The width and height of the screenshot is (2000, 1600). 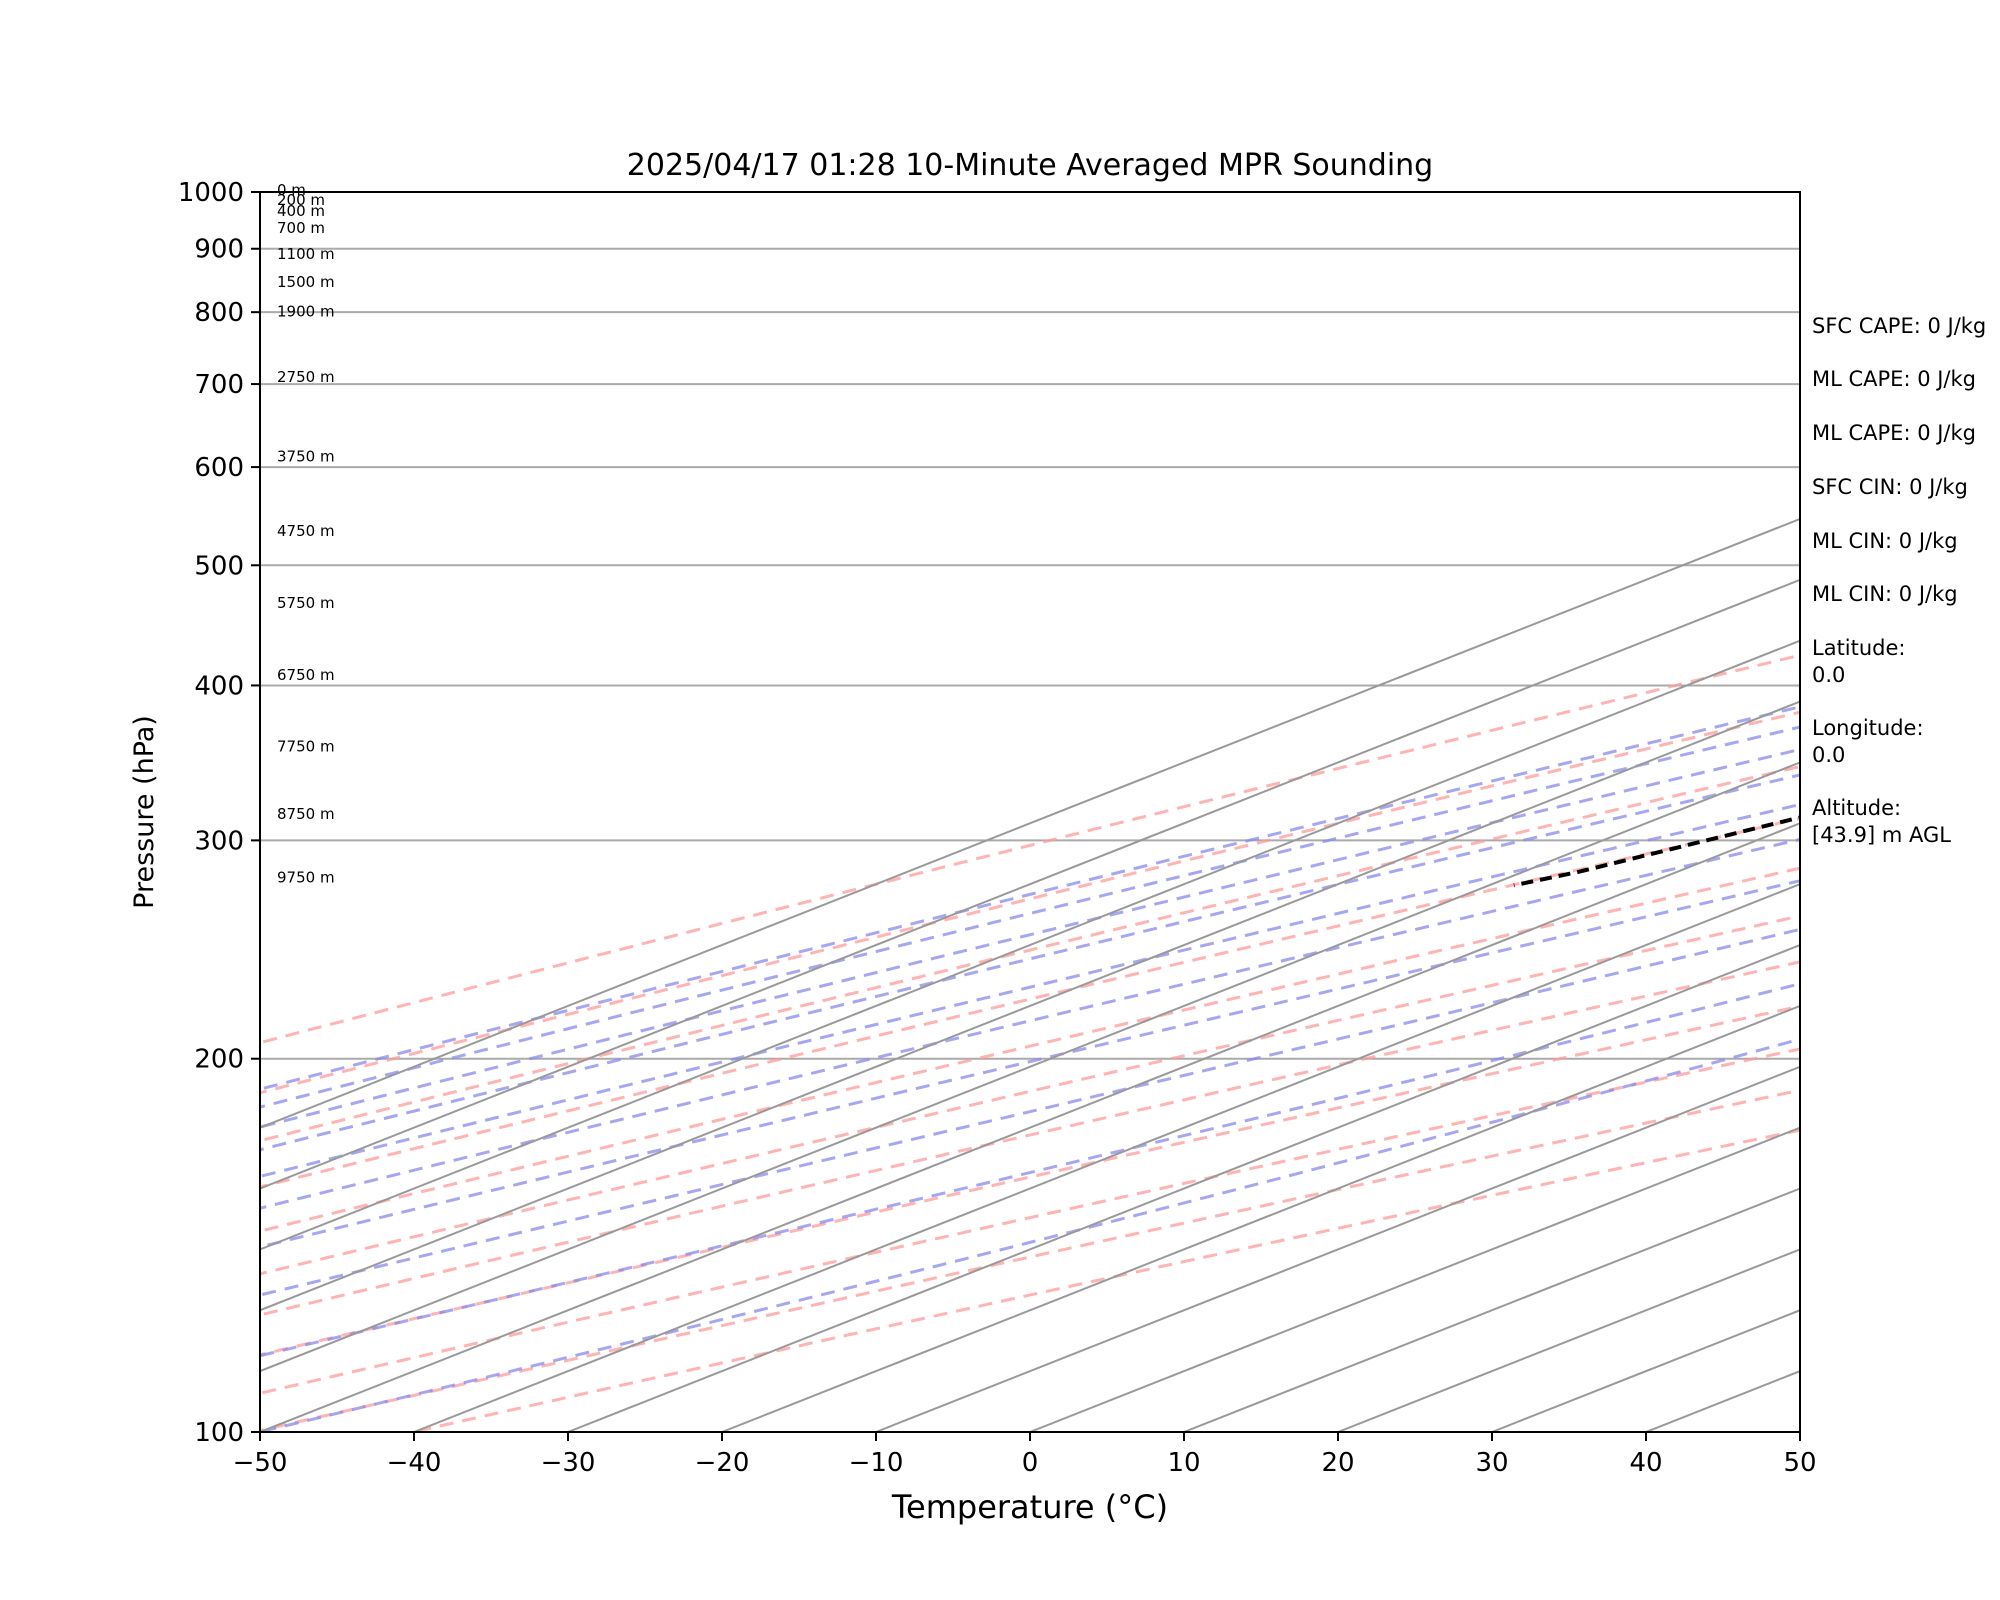 What do you see at coordinates (219, 813) in the screenshot?
I see `y-axis: 100 200 300 400 500 600 700 800 900 1000` at bounding box center [219, 813].